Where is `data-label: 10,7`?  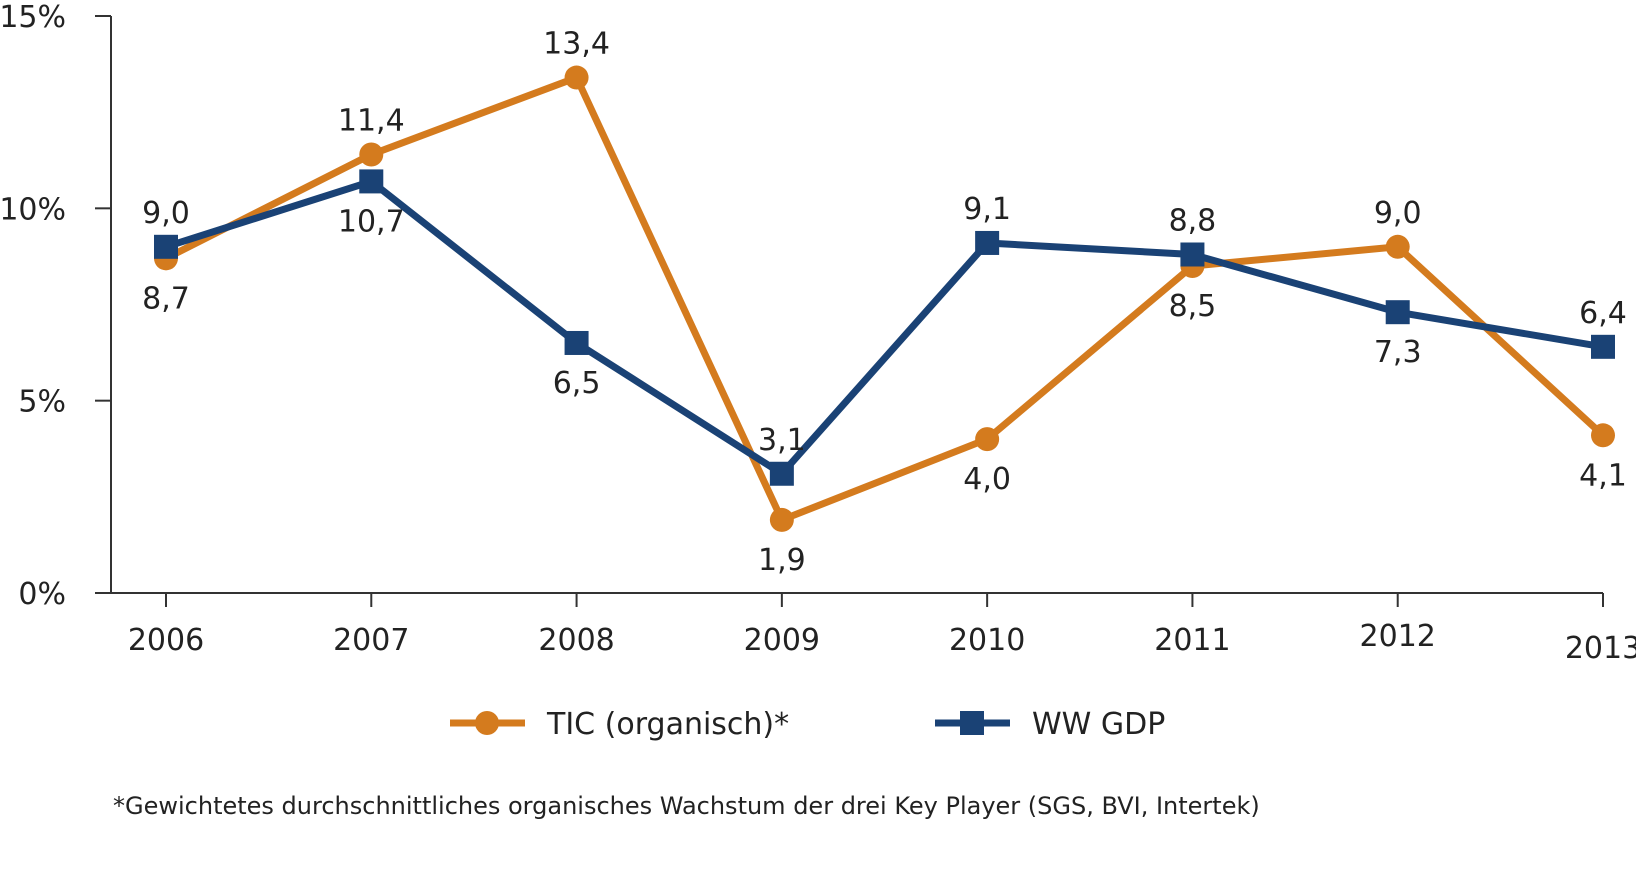
data-label: 10,7 is located at coordinates (371, 221).